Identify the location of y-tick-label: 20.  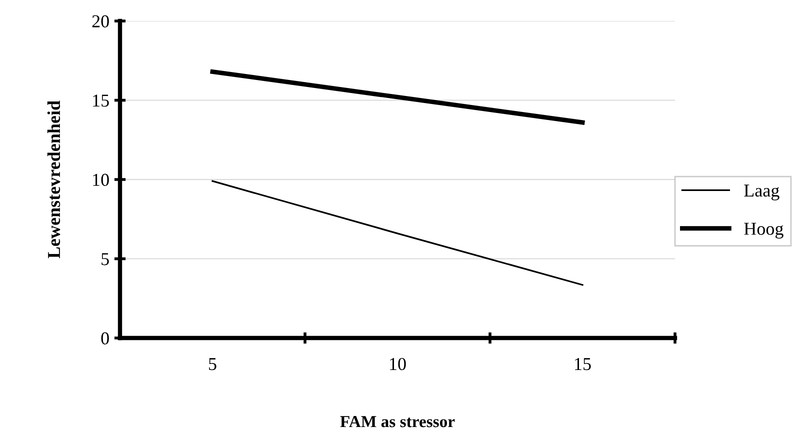
(100, 21).